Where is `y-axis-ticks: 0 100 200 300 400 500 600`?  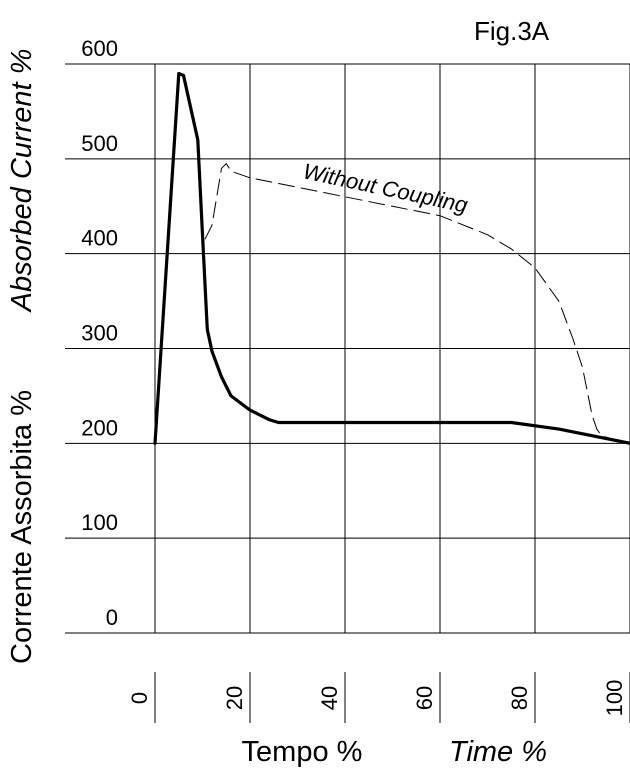
y-axis-ticks: 0 100 200 300 400 500 600 is located at coordinates (99, 333).